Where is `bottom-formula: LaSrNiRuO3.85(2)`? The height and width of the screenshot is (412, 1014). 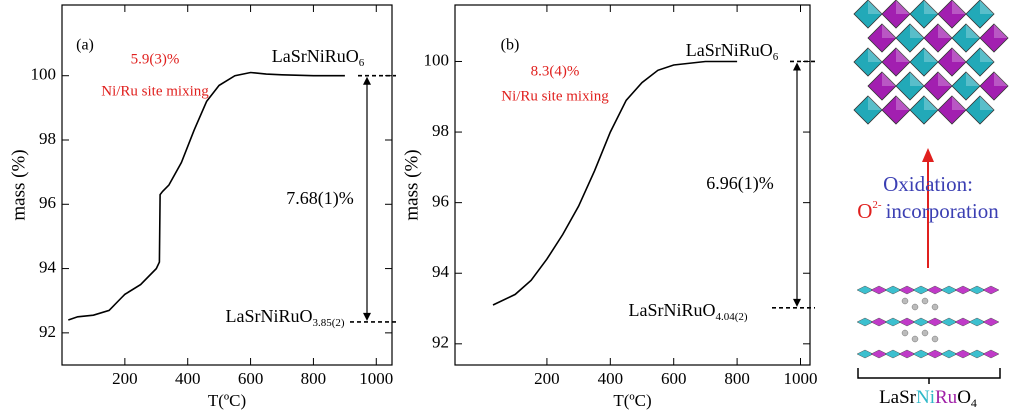 bottom-formula: LaSrNiRuO3.85(2) is located at coordinates (284, 317).